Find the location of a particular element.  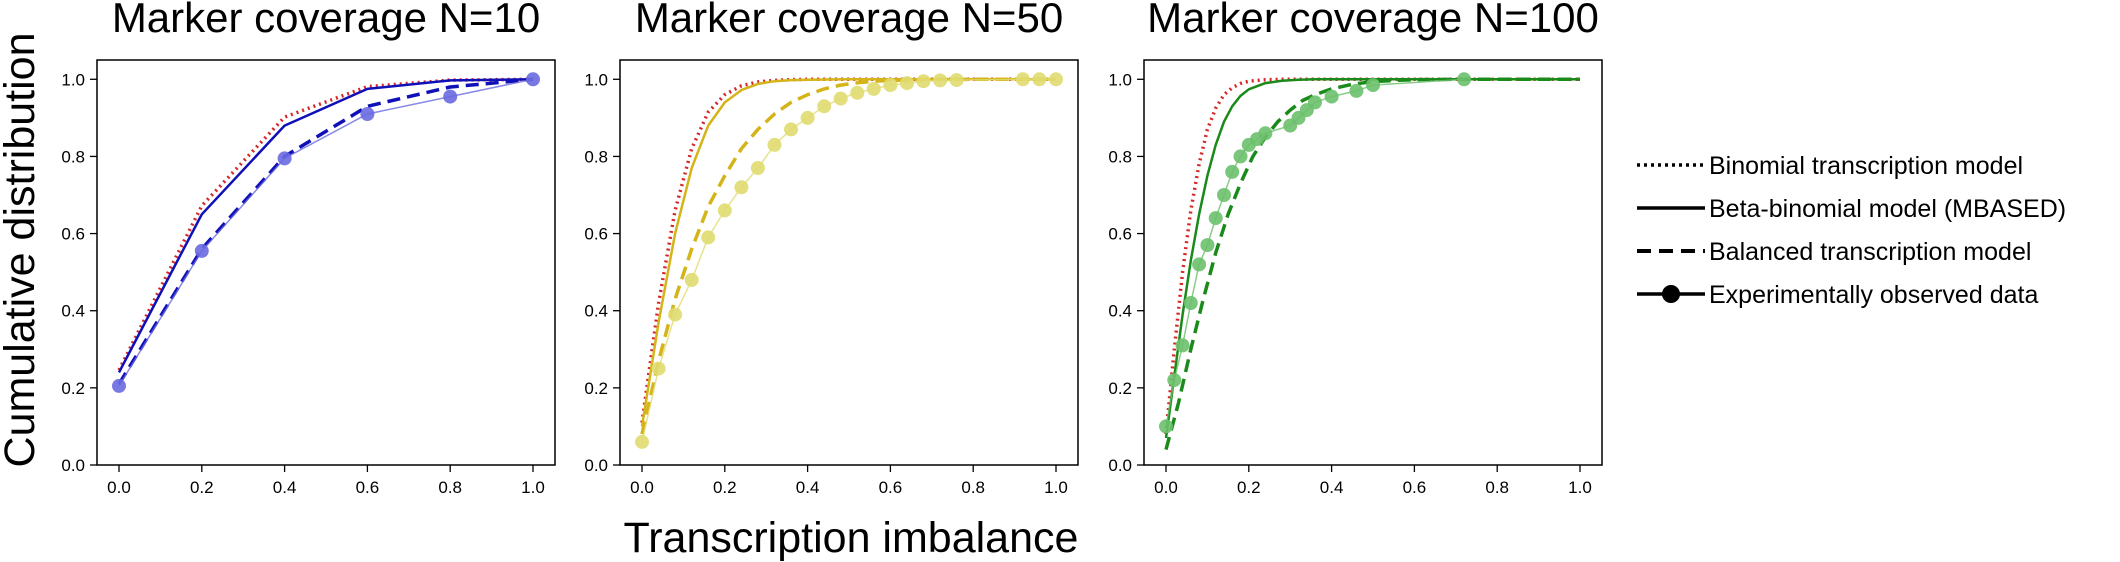

series-line-observed-n10 is located at coordinates (326, 232).